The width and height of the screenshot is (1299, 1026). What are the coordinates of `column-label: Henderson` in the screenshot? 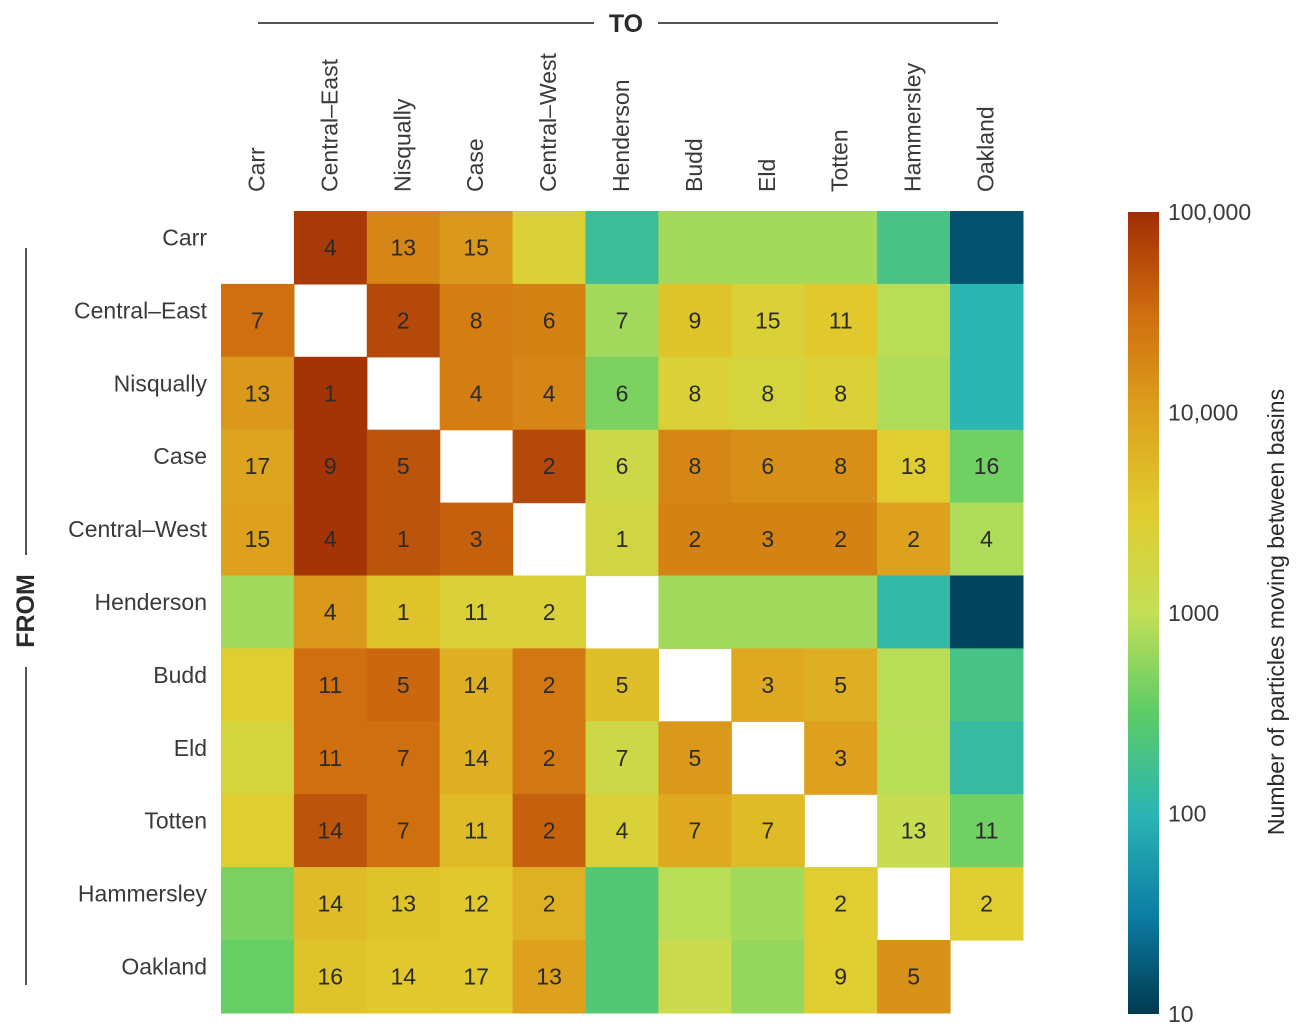 It's located at (621, 135).